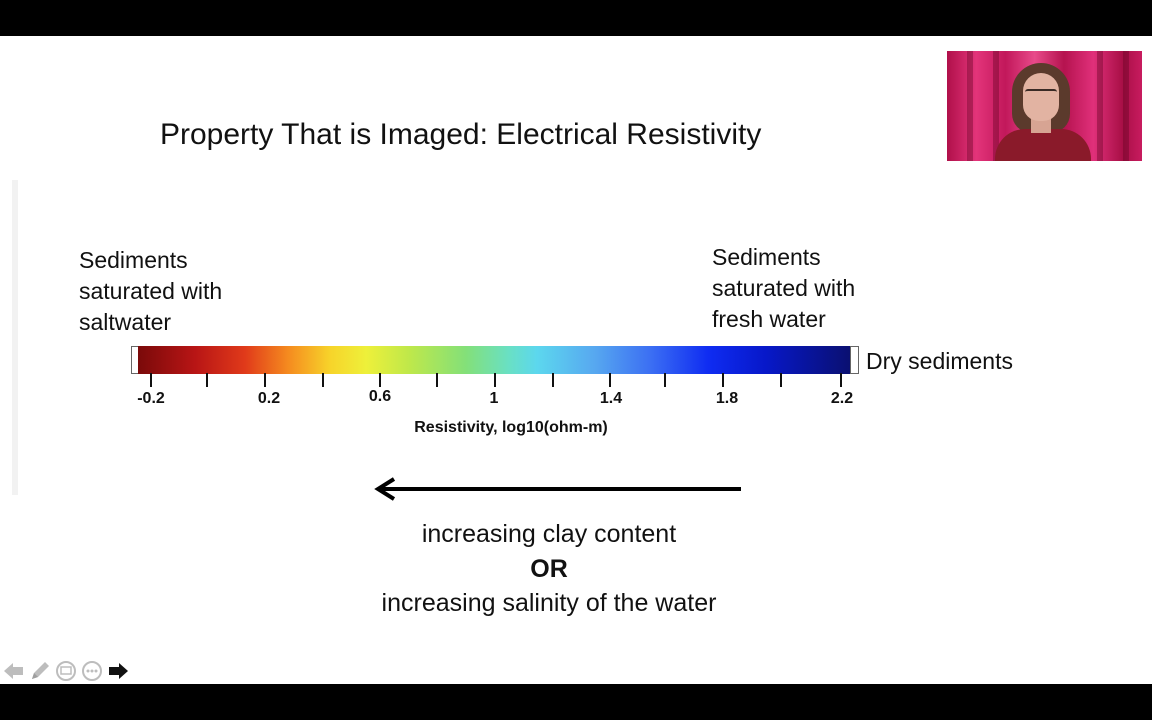 This screenshot has height=720, width=1152. Describe the element at coordinates (1044, 106) in the screenshot. I see `presenter-webcam` at that location.